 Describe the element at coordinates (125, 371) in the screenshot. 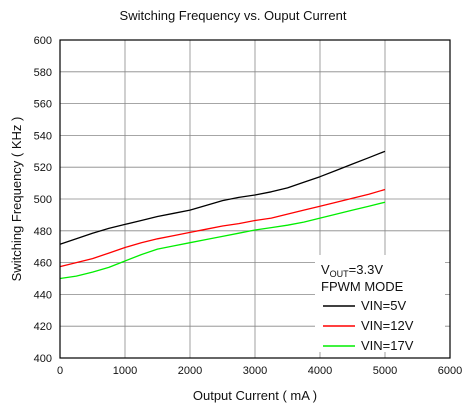

I see `x-tick-label: 1000` at that location.